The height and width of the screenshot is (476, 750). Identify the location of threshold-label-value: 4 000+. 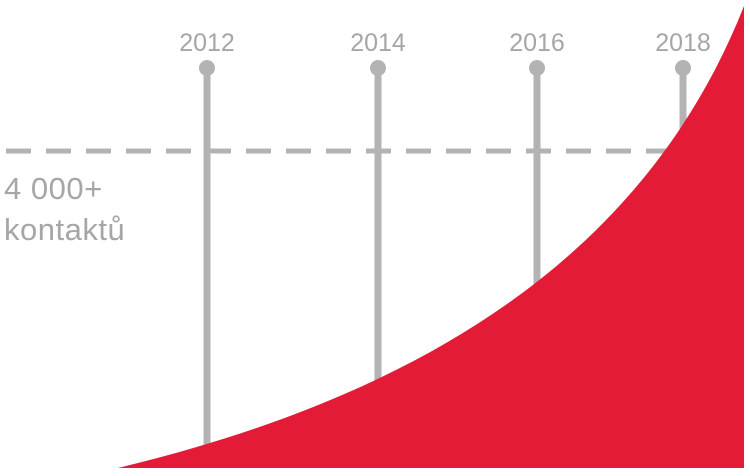
(53, 188).